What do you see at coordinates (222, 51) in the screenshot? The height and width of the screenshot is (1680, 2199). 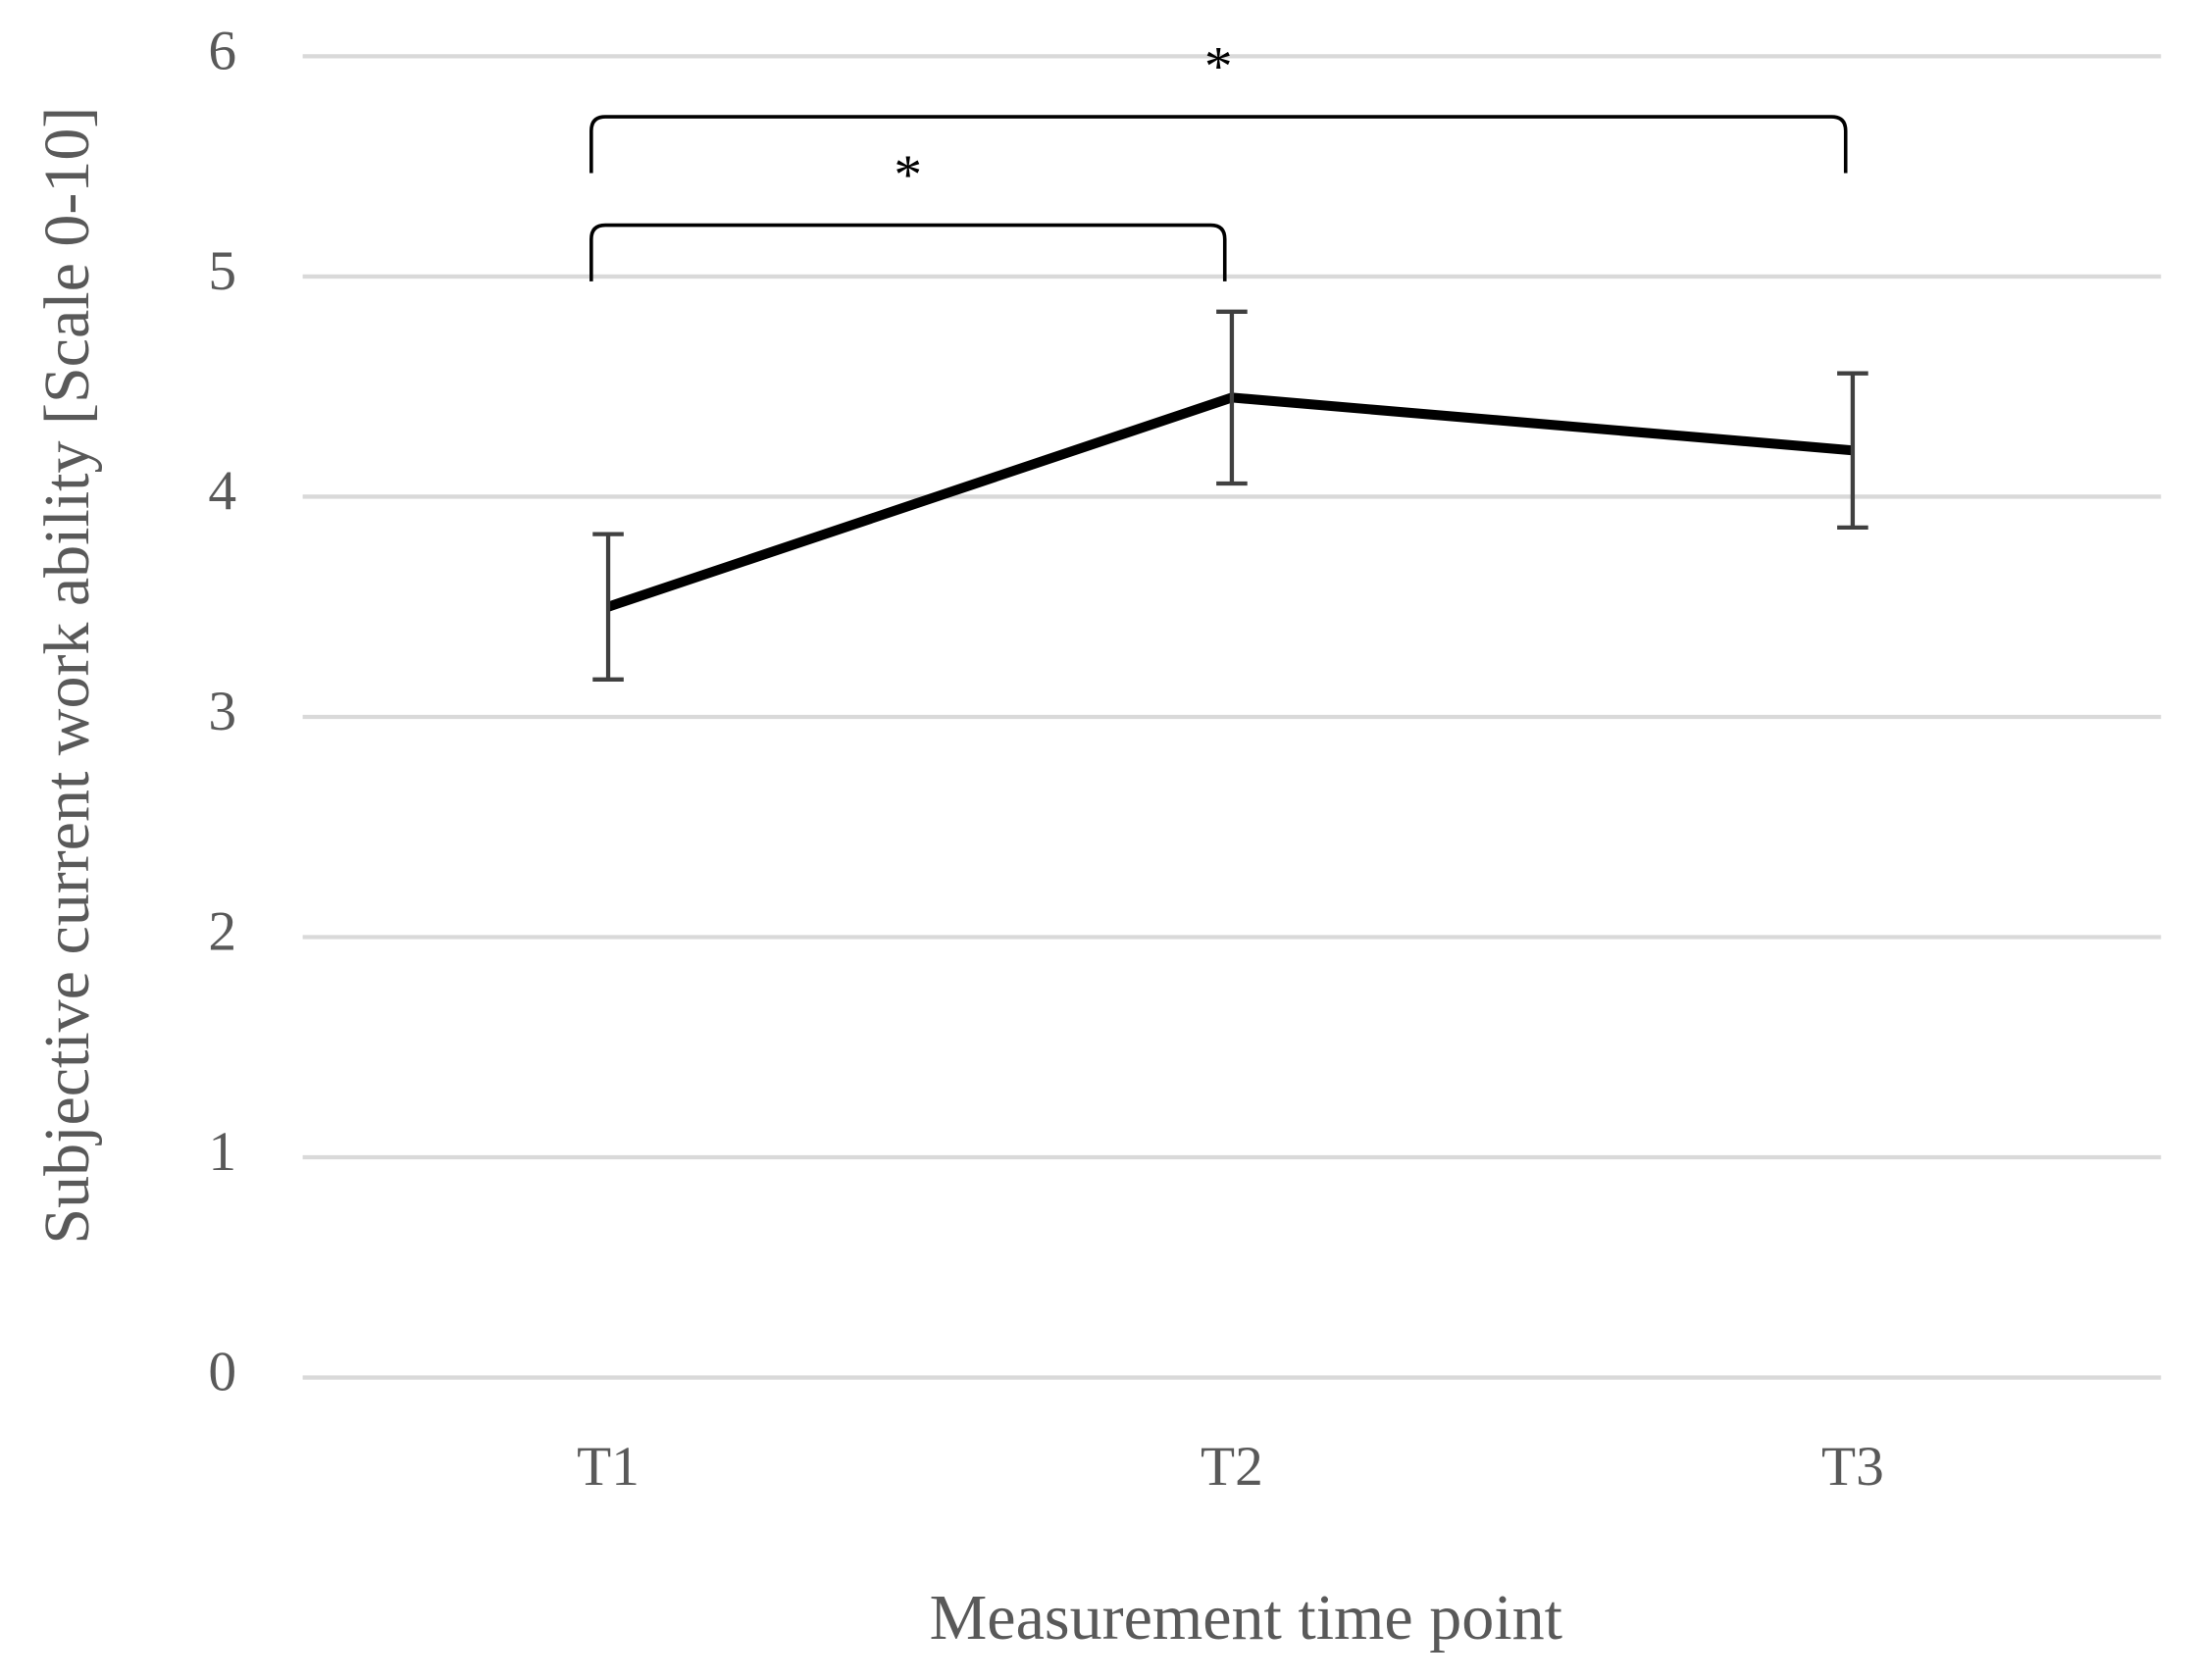 I see `y-tick-label: 6` at bounding box center [222, 51].